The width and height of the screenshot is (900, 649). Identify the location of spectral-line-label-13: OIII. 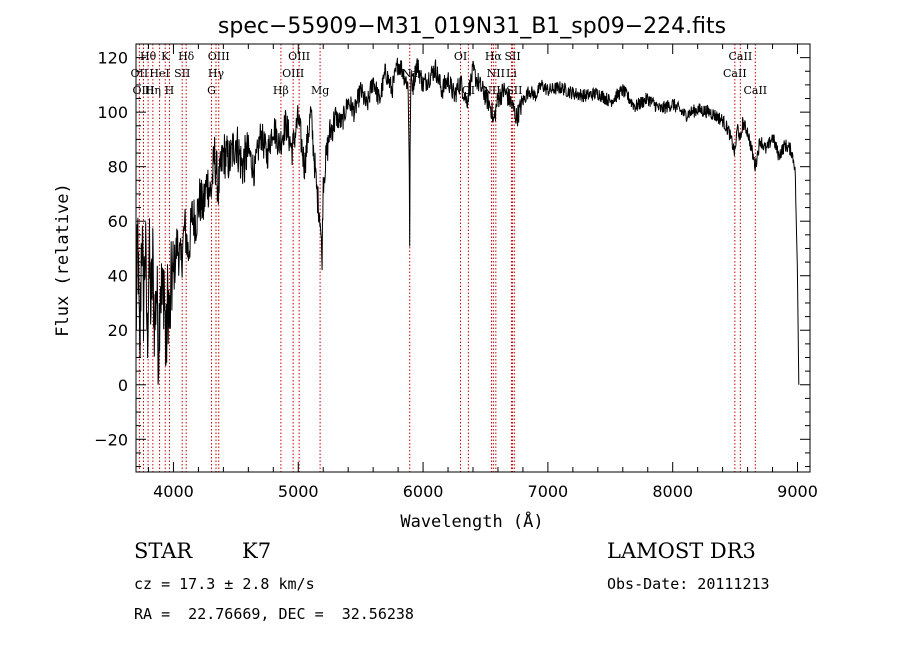
(293, 73).